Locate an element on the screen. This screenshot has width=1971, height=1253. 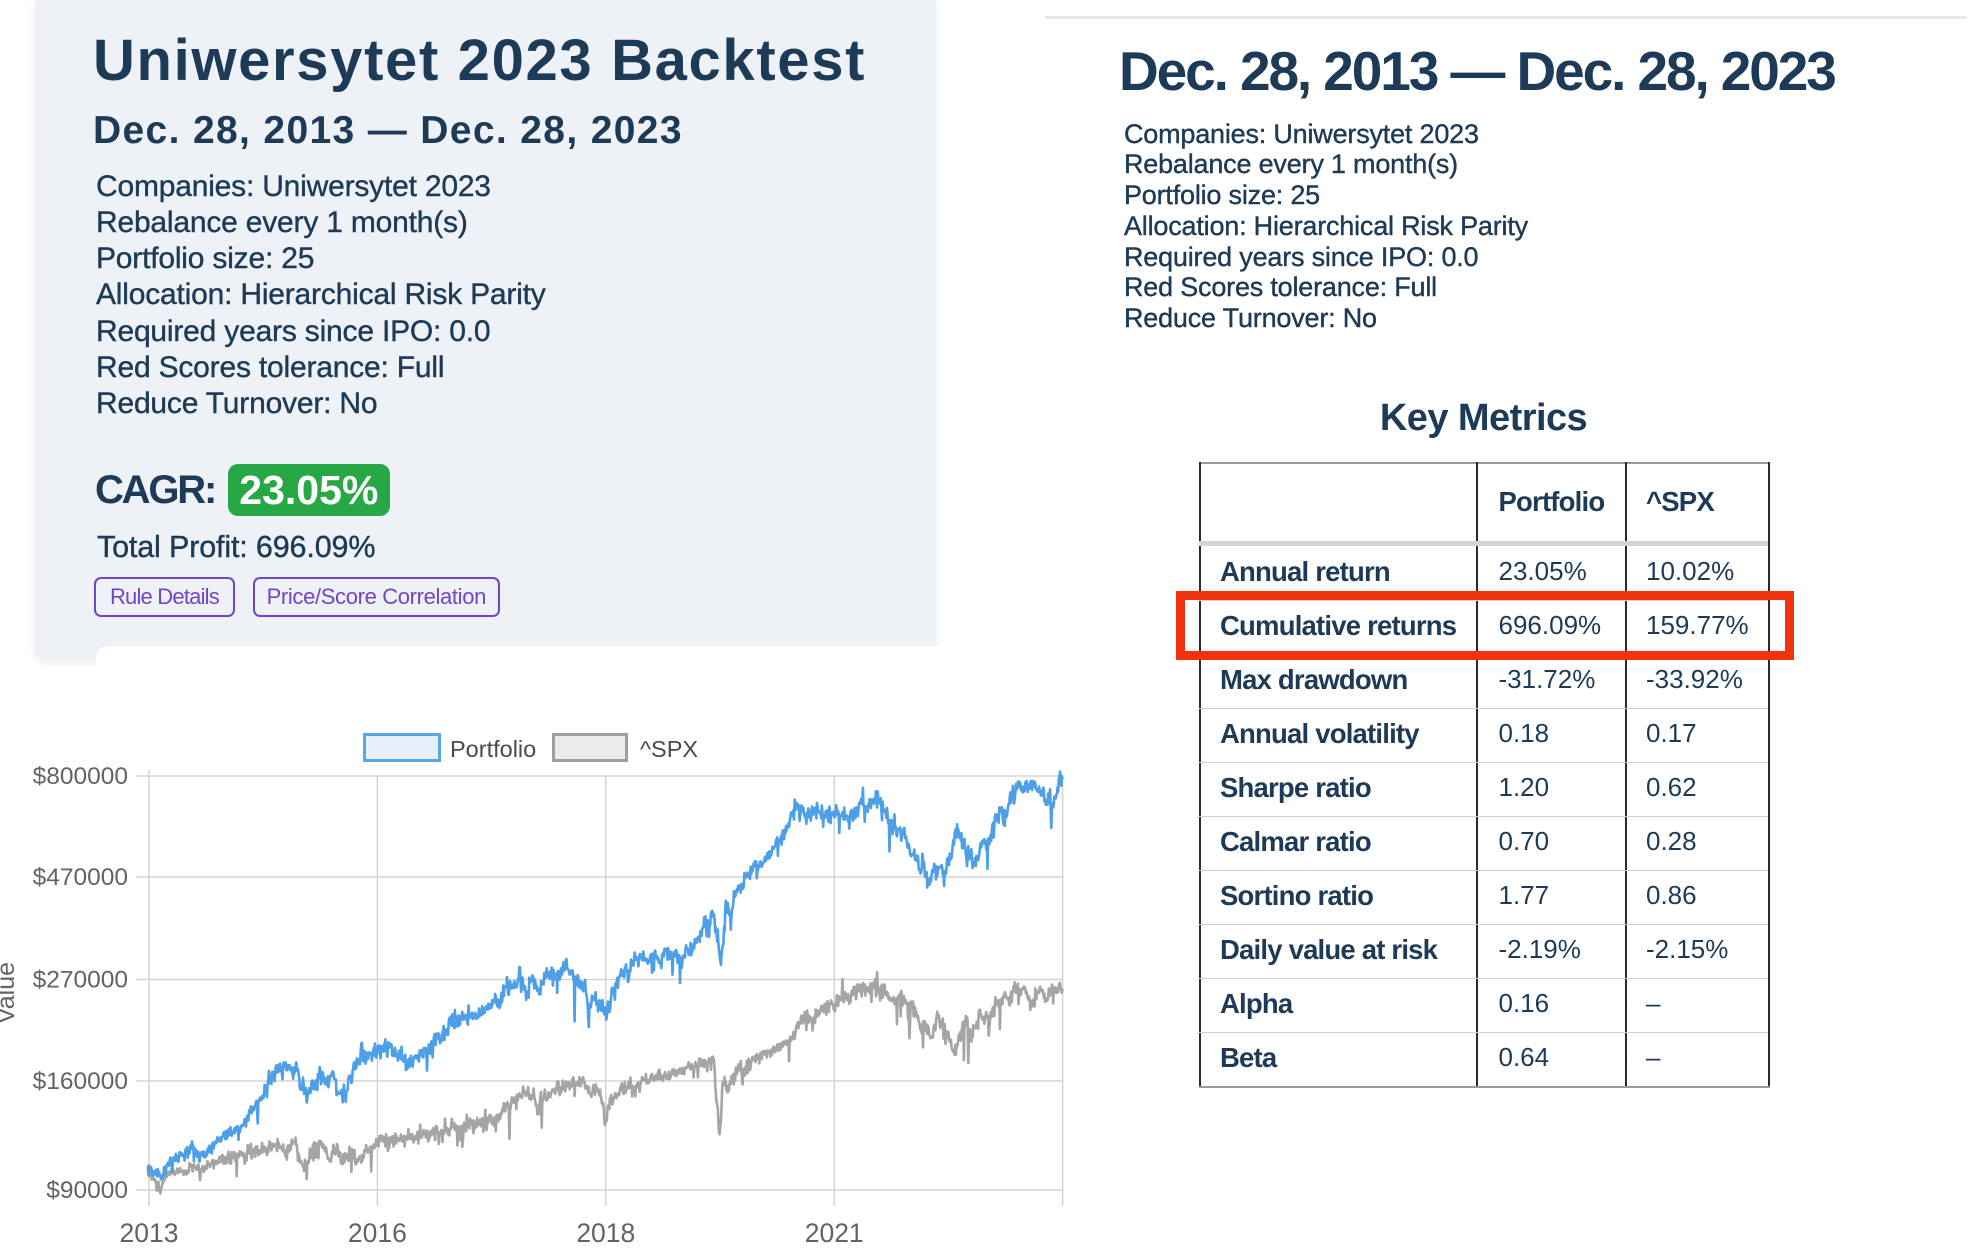
svg-text: Value is located at coordinates (10, 993).